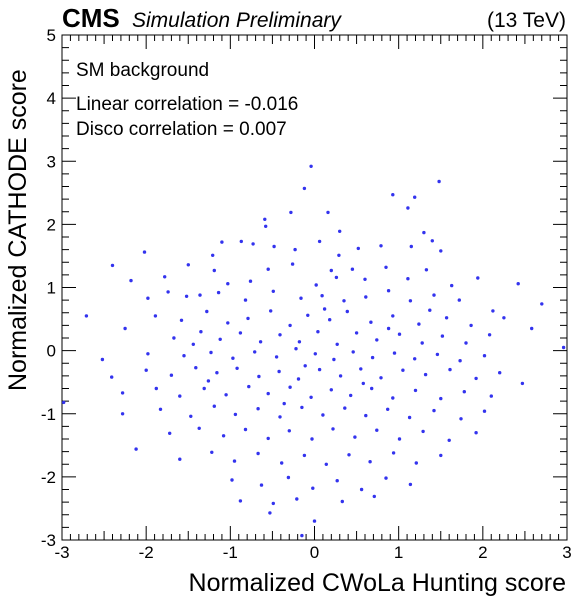  Describe the element at coordinates (146, 552) in the screenshot. I see `x-tick-label: -2` at that location.